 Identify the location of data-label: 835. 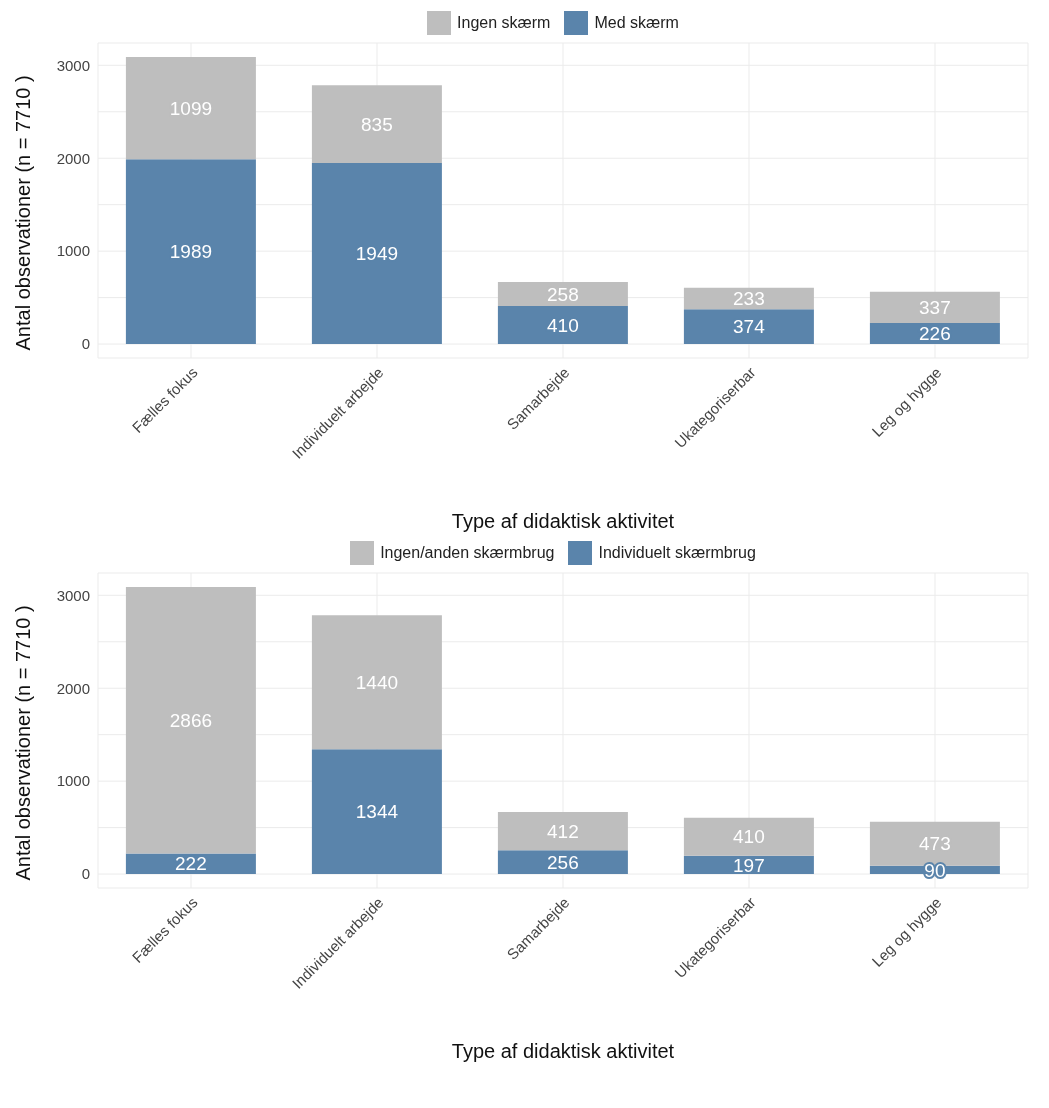
(377, 124).